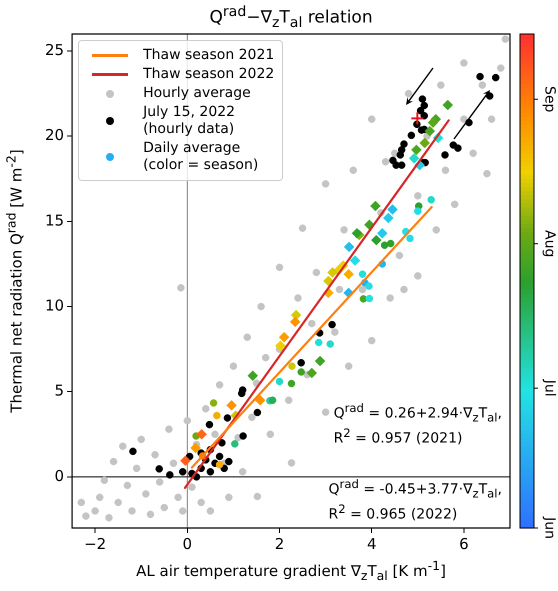  What do you see at coordinates (279, 543) in the screenshot?
I see `x-tick-label: 2` at bounding box center [279, 543].